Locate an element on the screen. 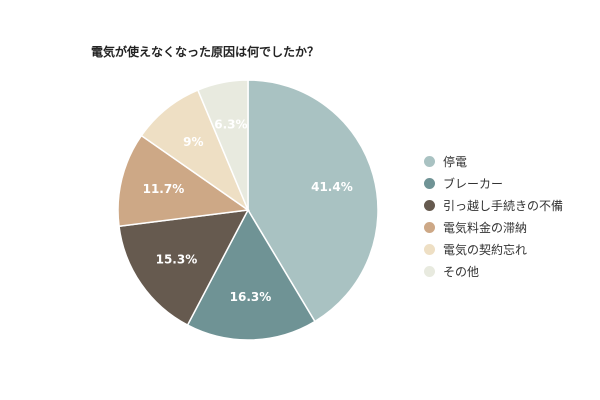 The width and height of the screenshot is (600, 400). legend-label: ブレーカー is located at coordinates (473, 183).